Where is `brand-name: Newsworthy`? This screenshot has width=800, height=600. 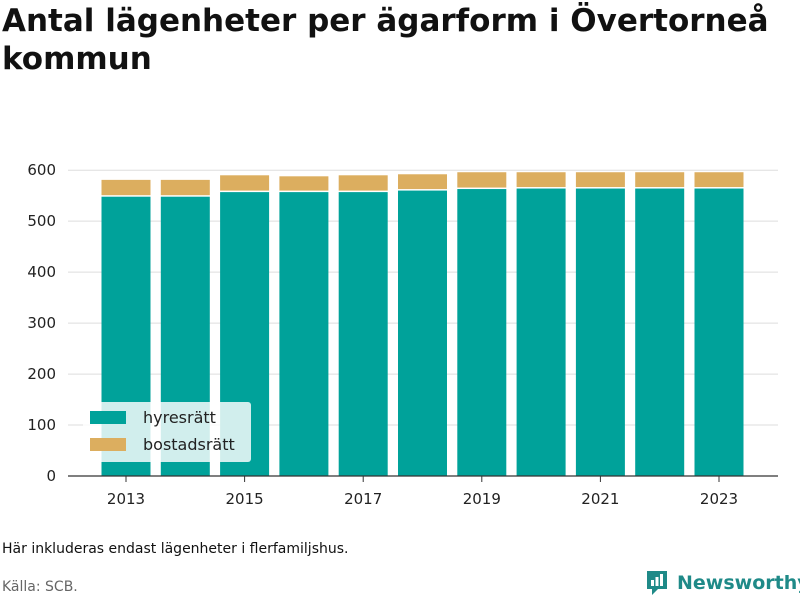
brand-name: Newsworthy is located at coordinates (738, 583).